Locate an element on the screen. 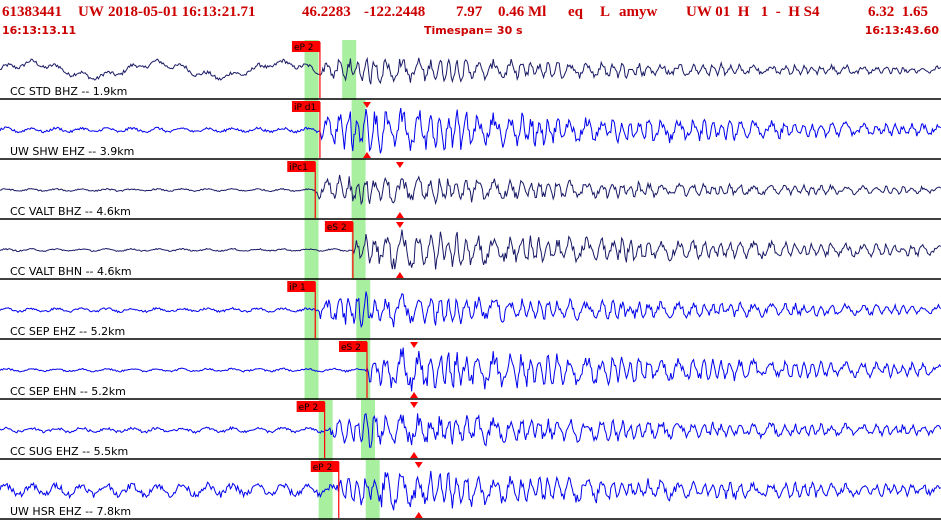 Image resolution: width=941 pixels, height=520 pixels. trace-label: CC VALT BHN -- 4.6km is located at coordinates (71, 271).